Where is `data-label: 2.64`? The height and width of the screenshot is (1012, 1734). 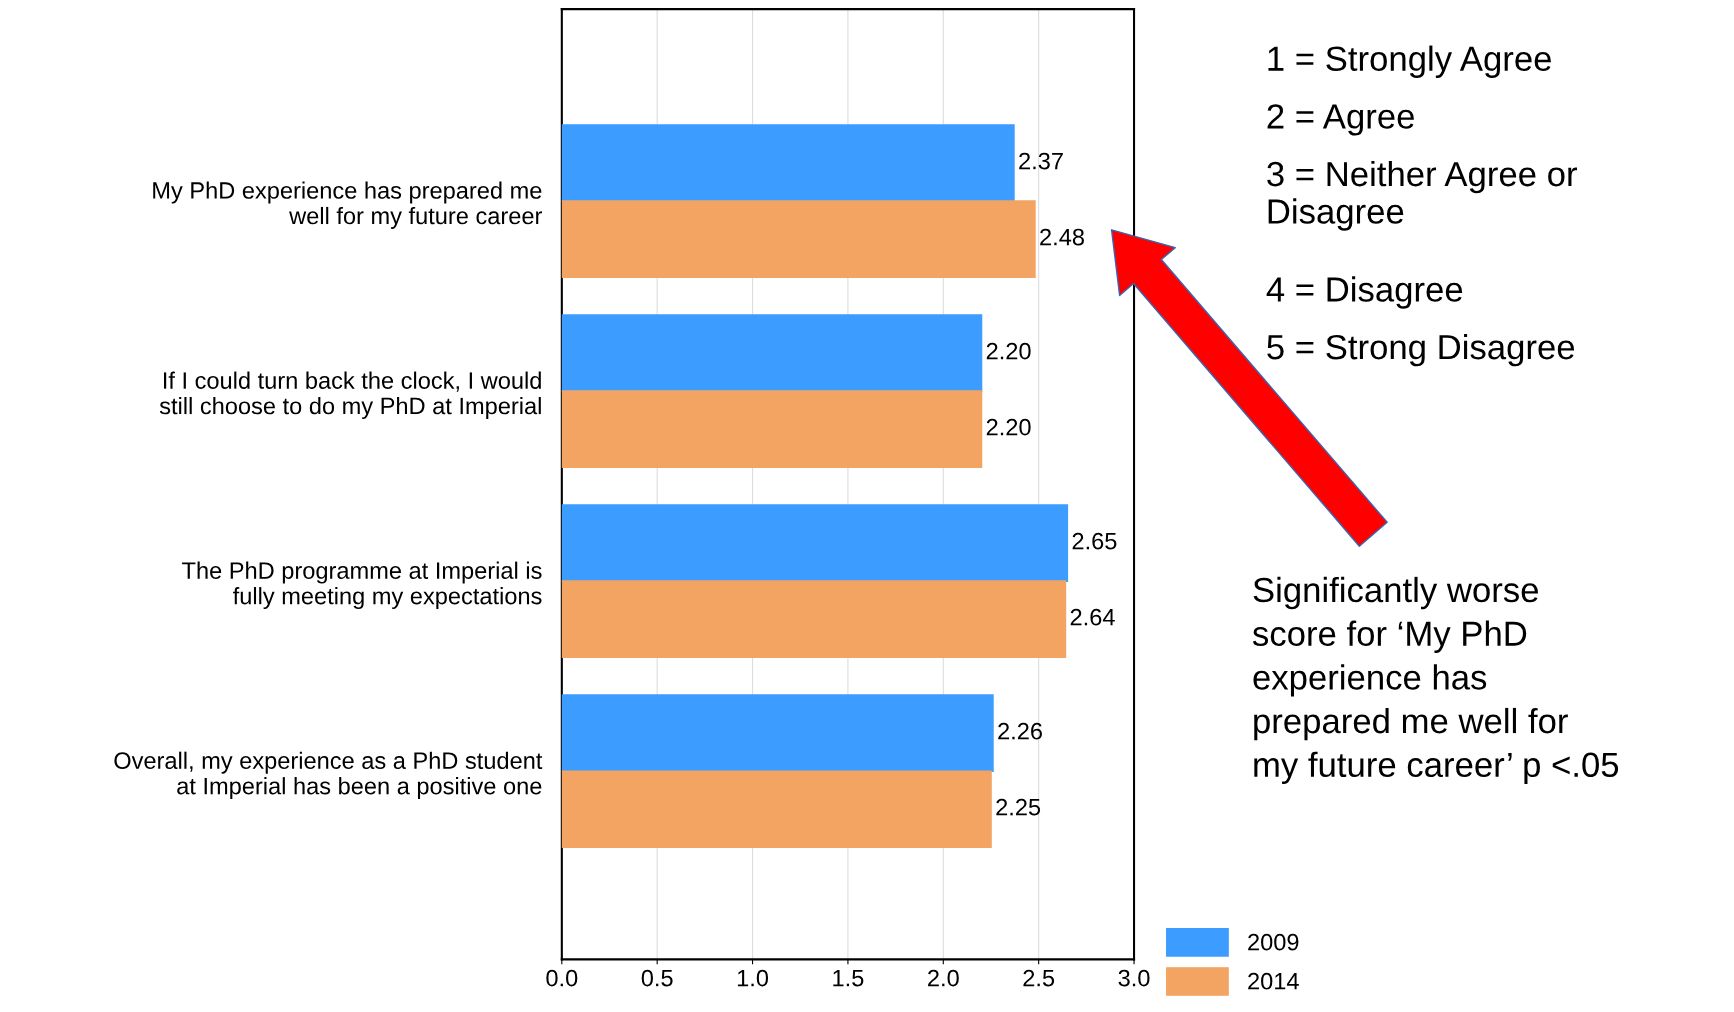 data-label: 2.64 is located at coordinates (1092, 617).